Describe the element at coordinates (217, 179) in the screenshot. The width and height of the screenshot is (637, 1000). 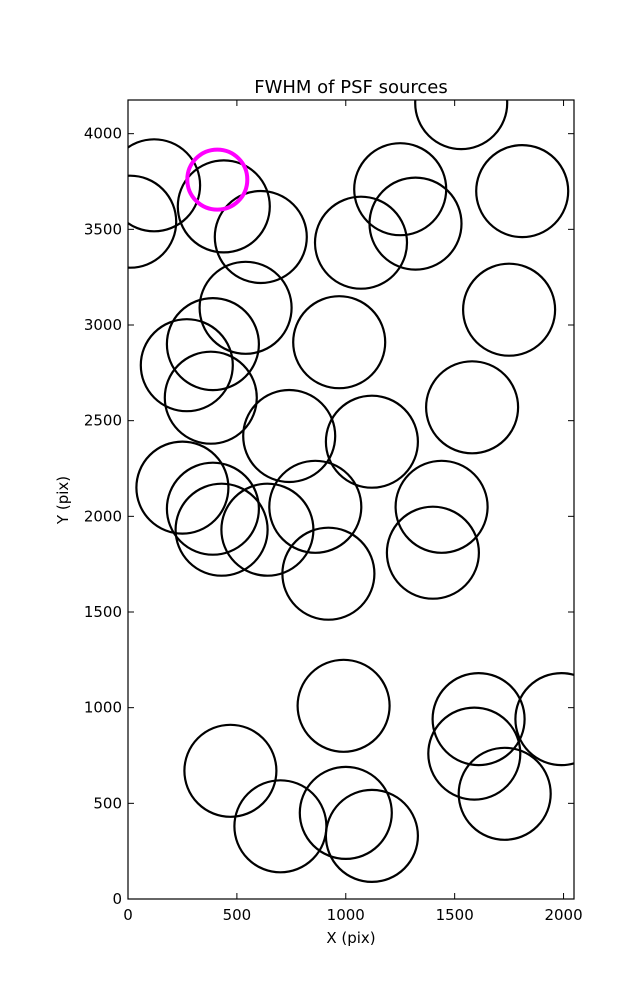
I see `highlight-marker` at that location.